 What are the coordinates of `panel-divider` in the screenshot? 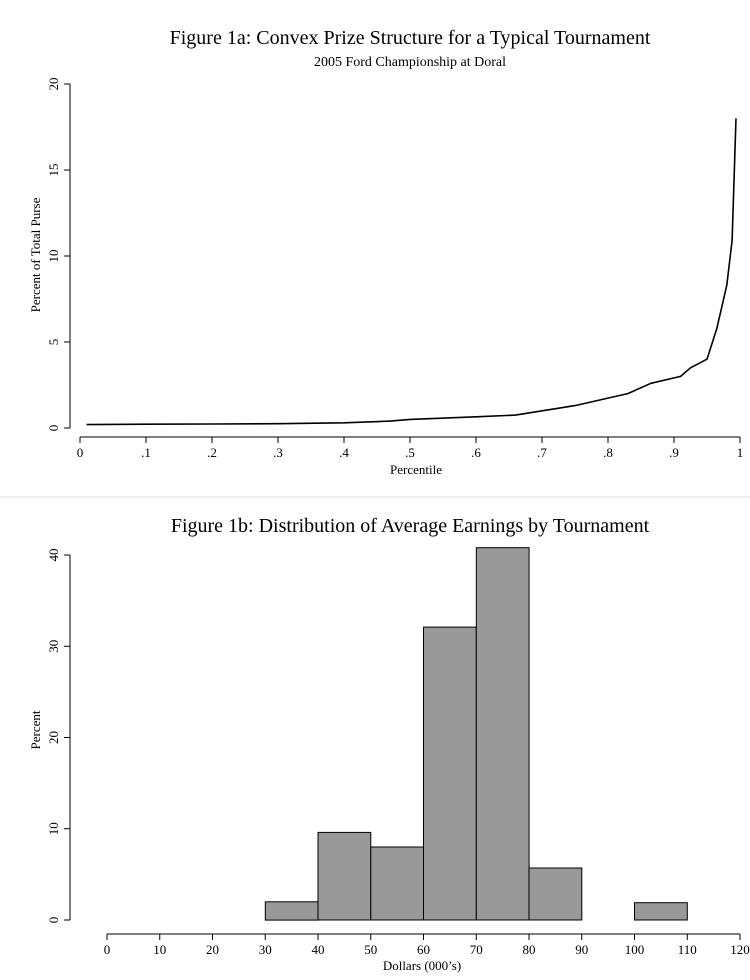 It's located at (375, 497).